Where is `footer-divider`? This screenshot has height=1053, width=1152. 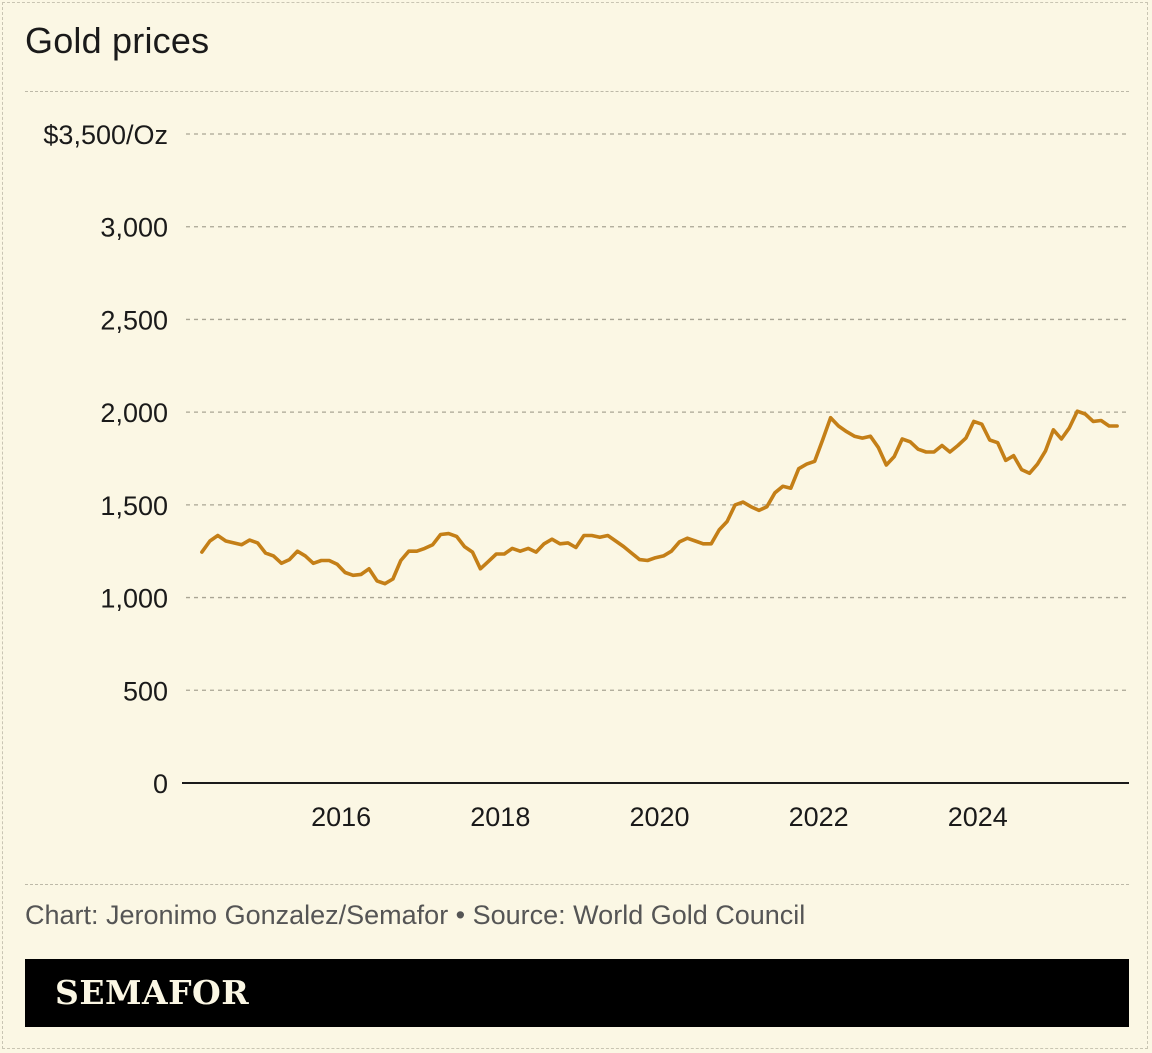 footer-divider is located at coordinates (577, 884).